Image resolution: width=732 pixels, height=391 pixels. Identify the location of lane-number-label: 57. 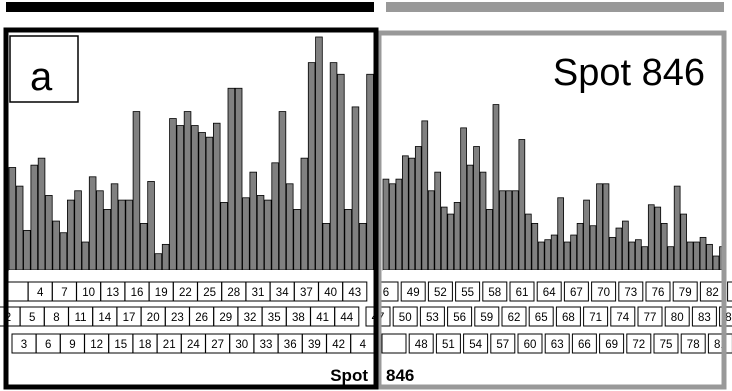
(502, 345).